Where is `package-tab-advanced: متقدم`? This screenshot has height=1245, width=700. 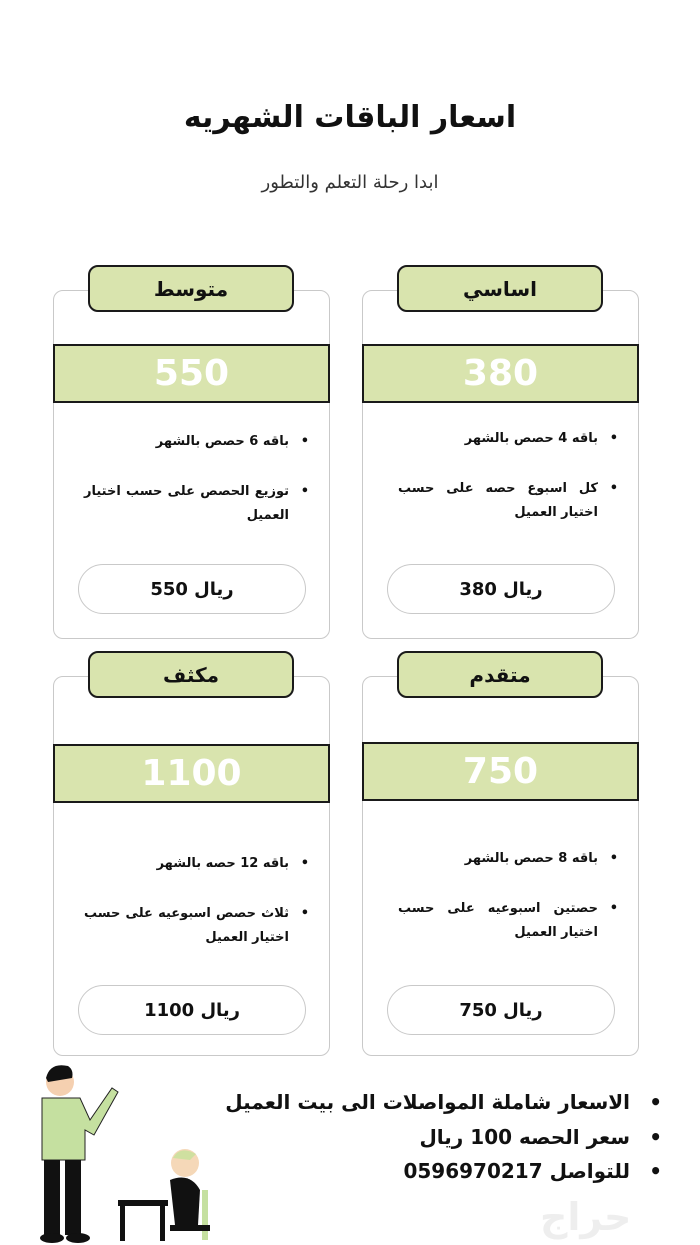
package-tab-advanced: متقدم is located at coordinates (500, 674).